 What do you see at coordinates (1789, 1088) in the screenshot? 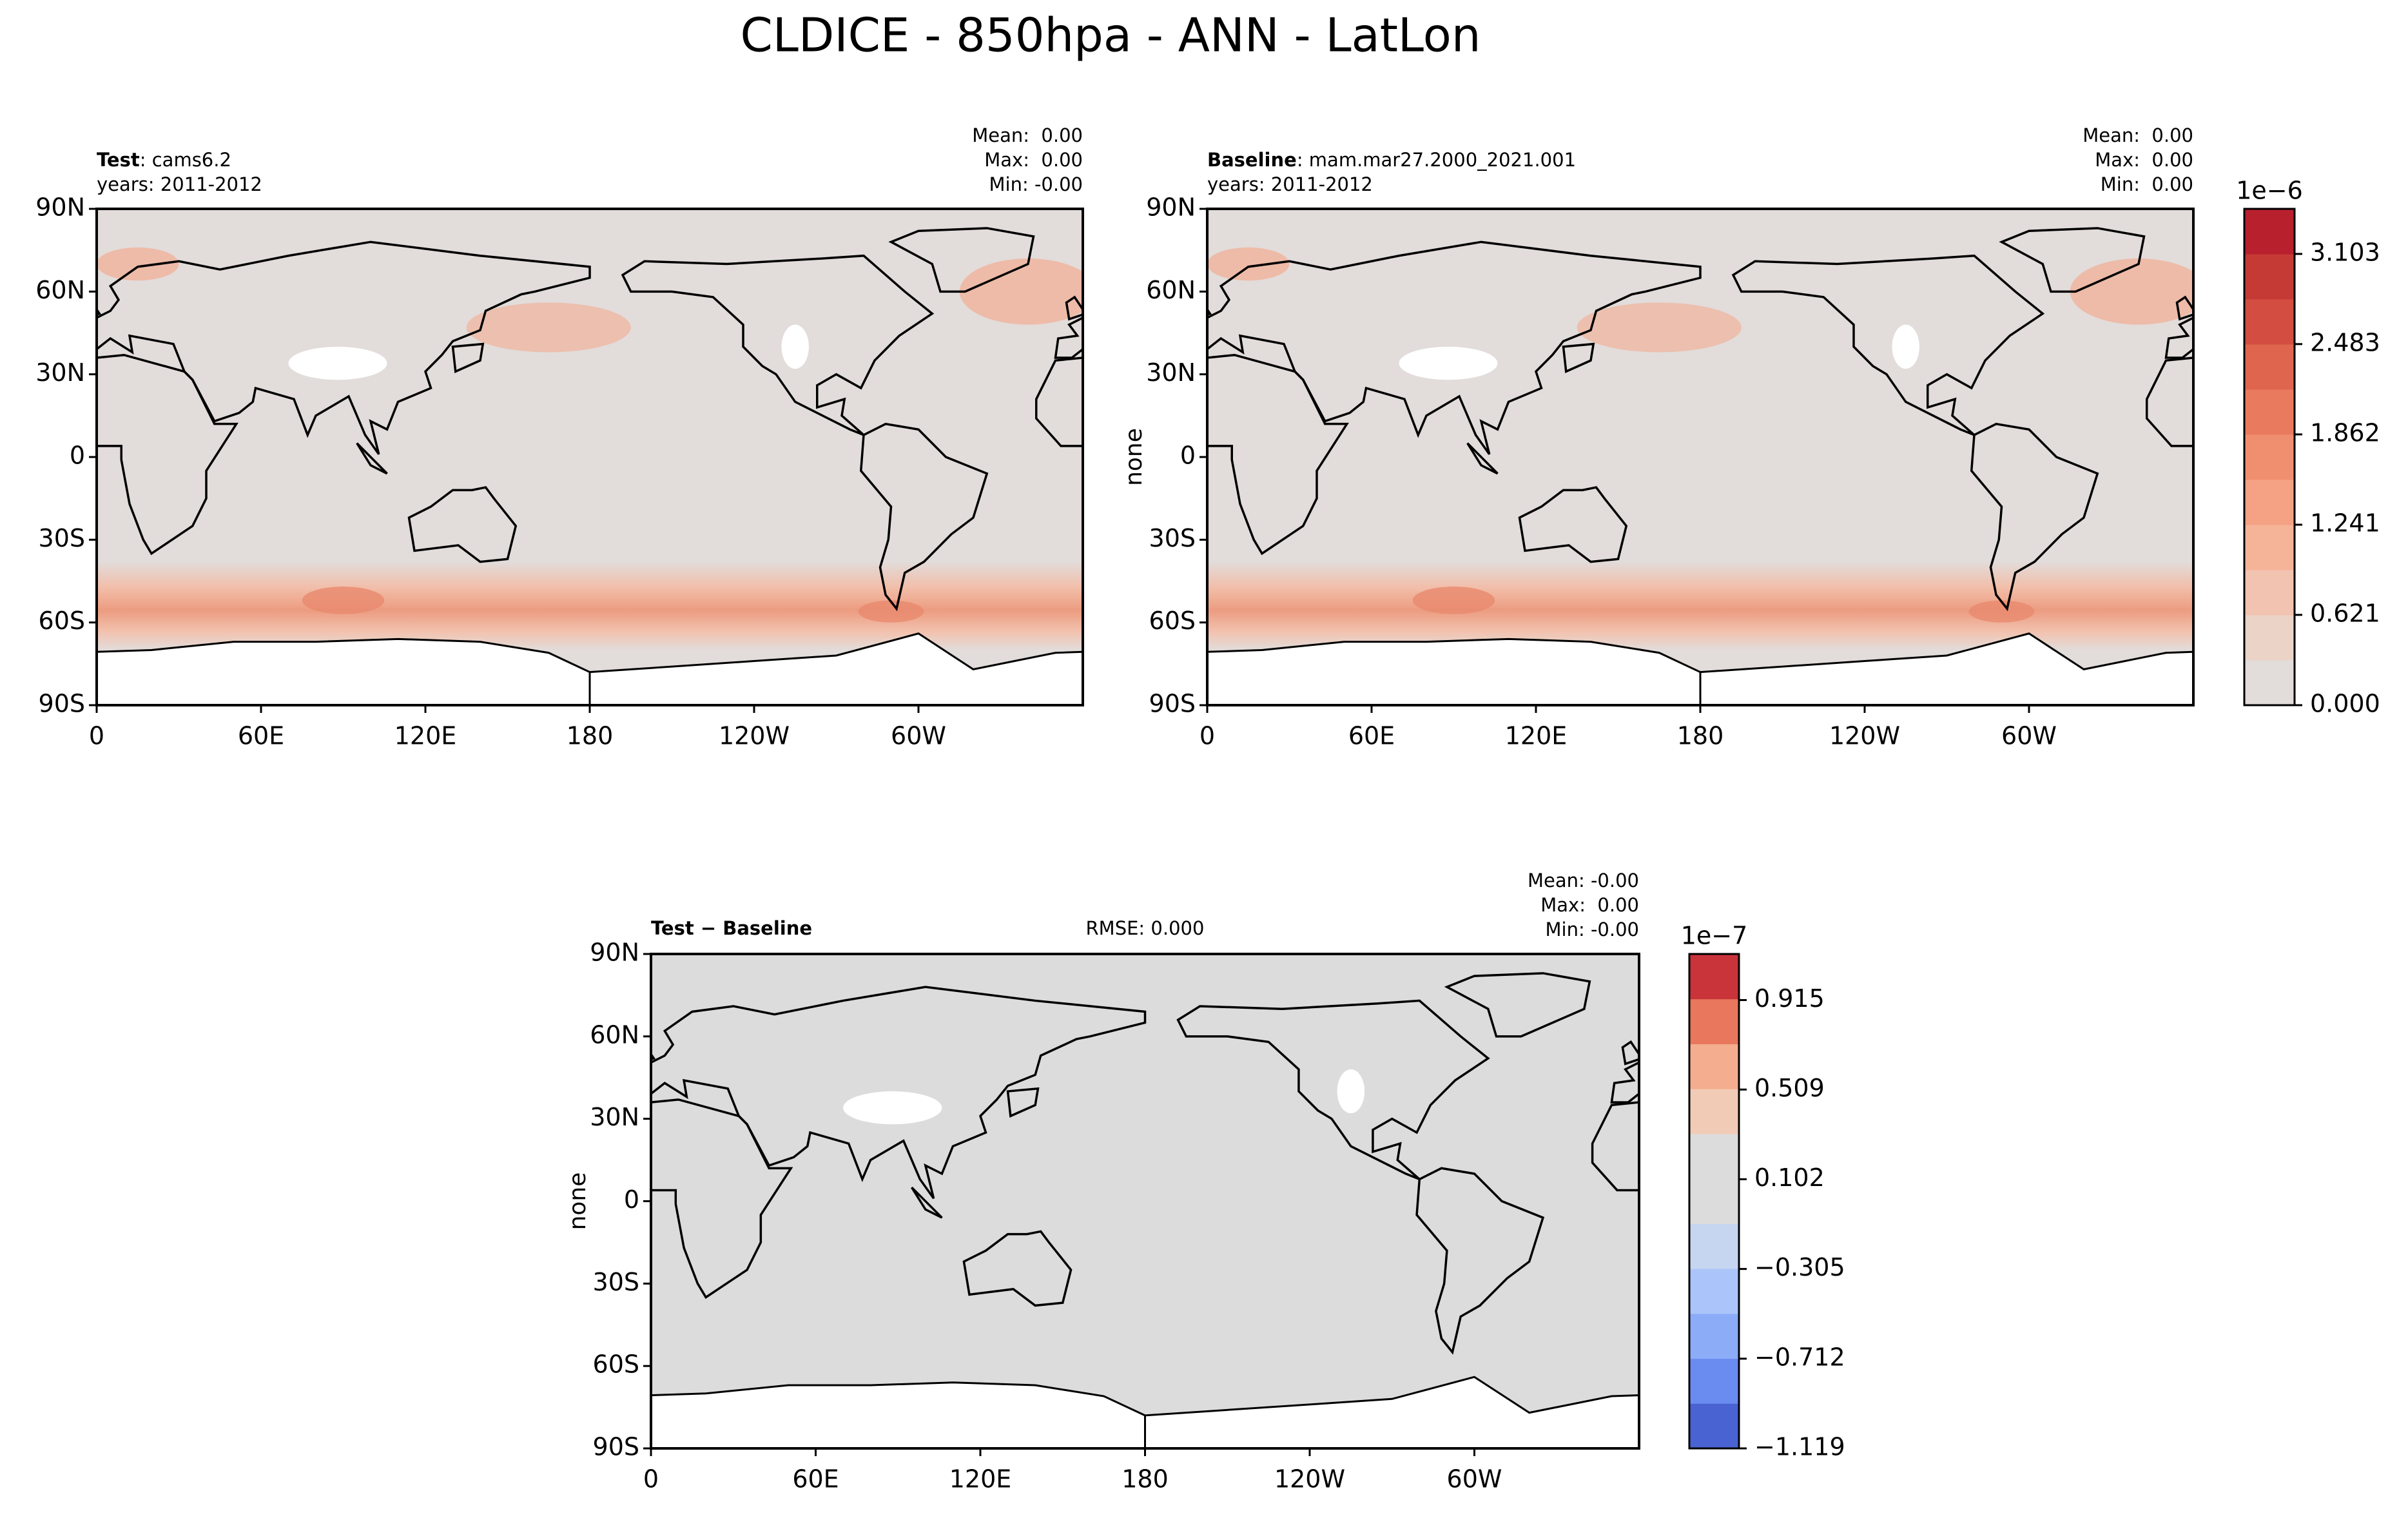
I see `colorbar-tick-label: 0.509` at bounding box center [1789, 1088].